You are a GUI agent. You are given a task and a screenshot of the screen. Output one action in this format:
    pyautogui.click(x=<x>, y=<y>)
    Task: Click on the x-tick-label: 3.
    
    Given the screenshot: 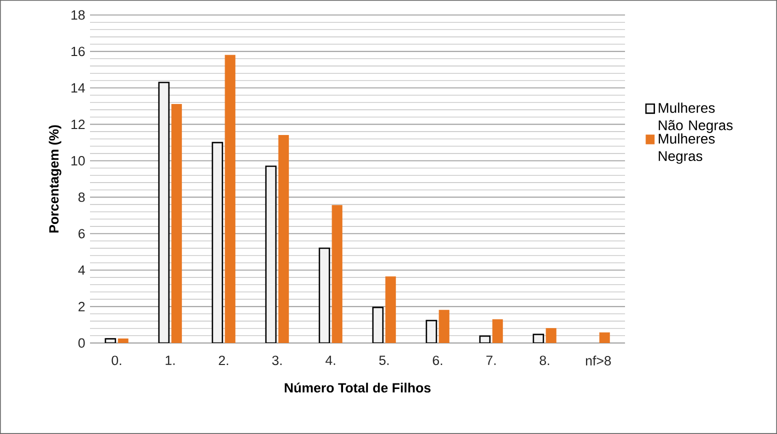 What is the action you would take?
    pyautogui.click(x=277, y=361)
    